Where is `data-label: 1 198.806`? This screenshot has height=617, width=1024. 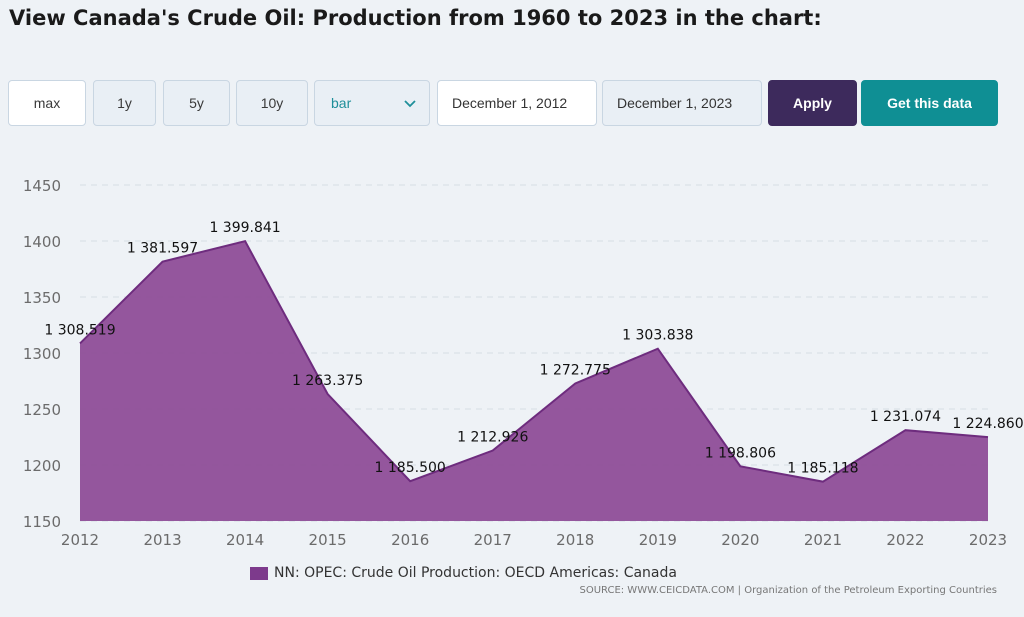 data-label: 1 198.806 is located at coordinates (740, 453).